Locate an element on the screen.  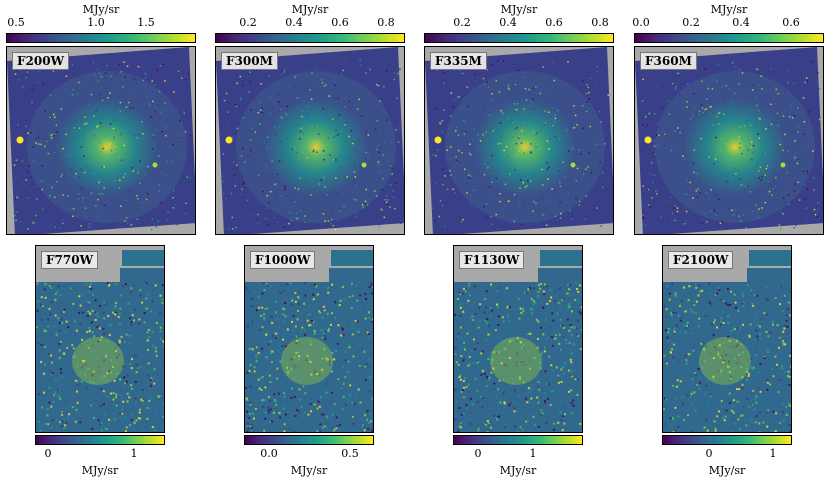
image-frame: F1130W is located at coordinates (518, 339).